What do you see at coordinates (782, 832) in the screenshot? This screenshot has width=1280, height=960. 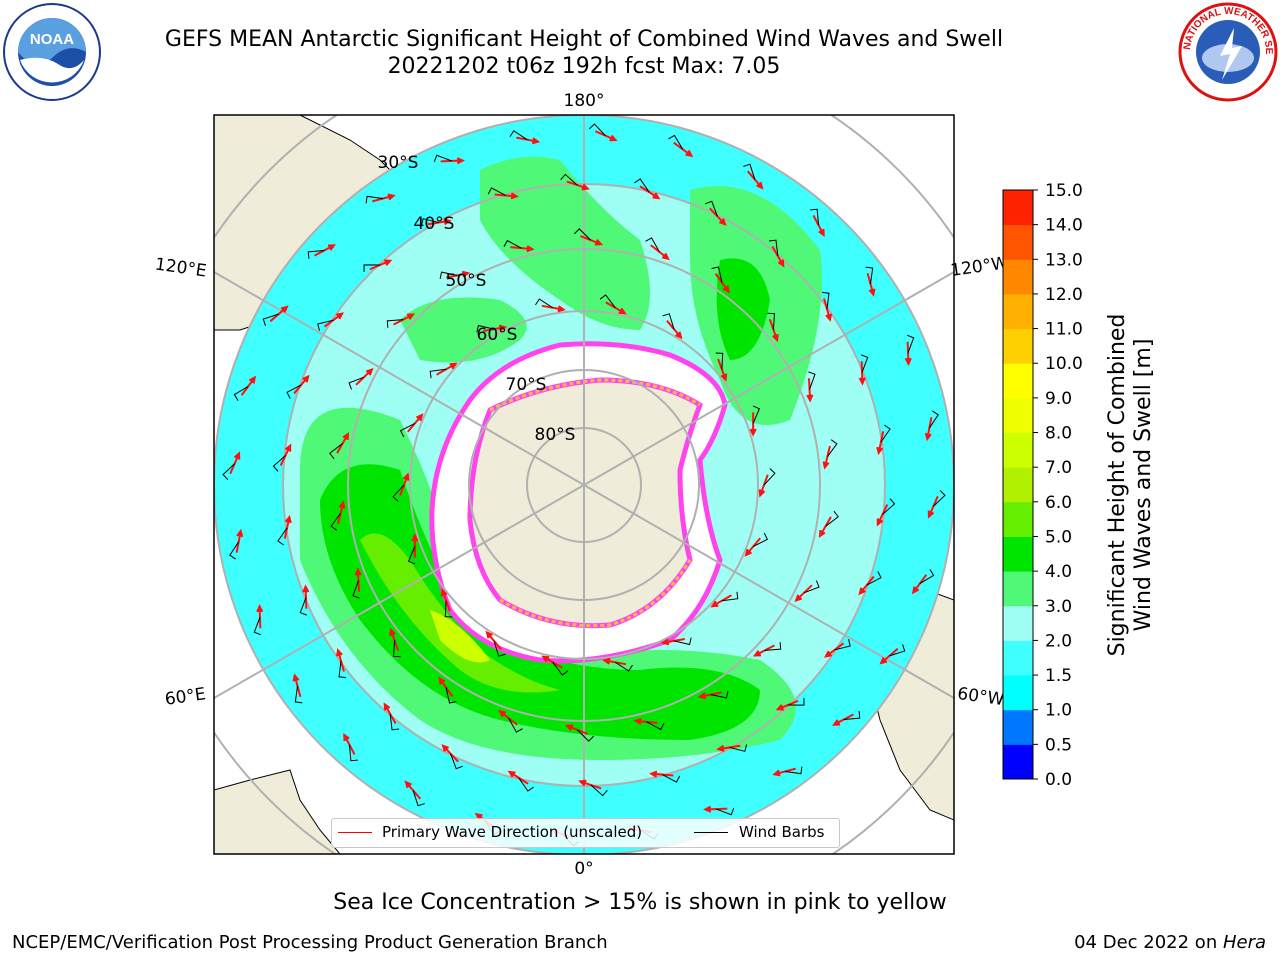 I see `legend-barb-label: Wind Barbs` at bounding box center [782, 832].